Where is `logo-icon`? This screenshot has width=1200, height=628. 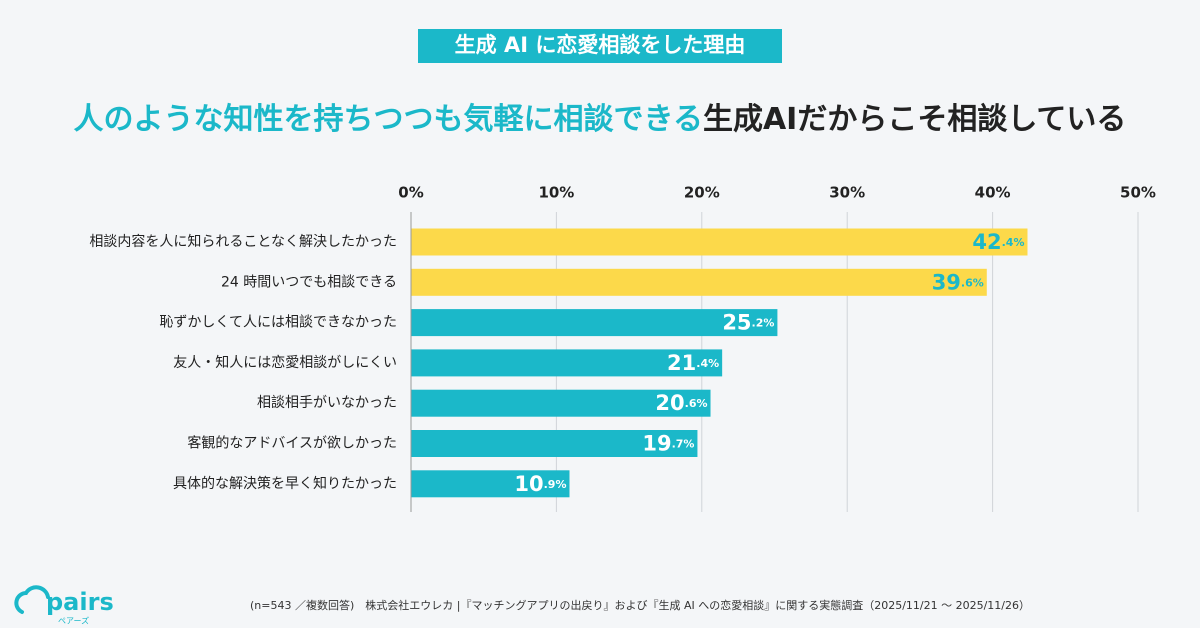 logo-icon is located at coordinates (32, 599).